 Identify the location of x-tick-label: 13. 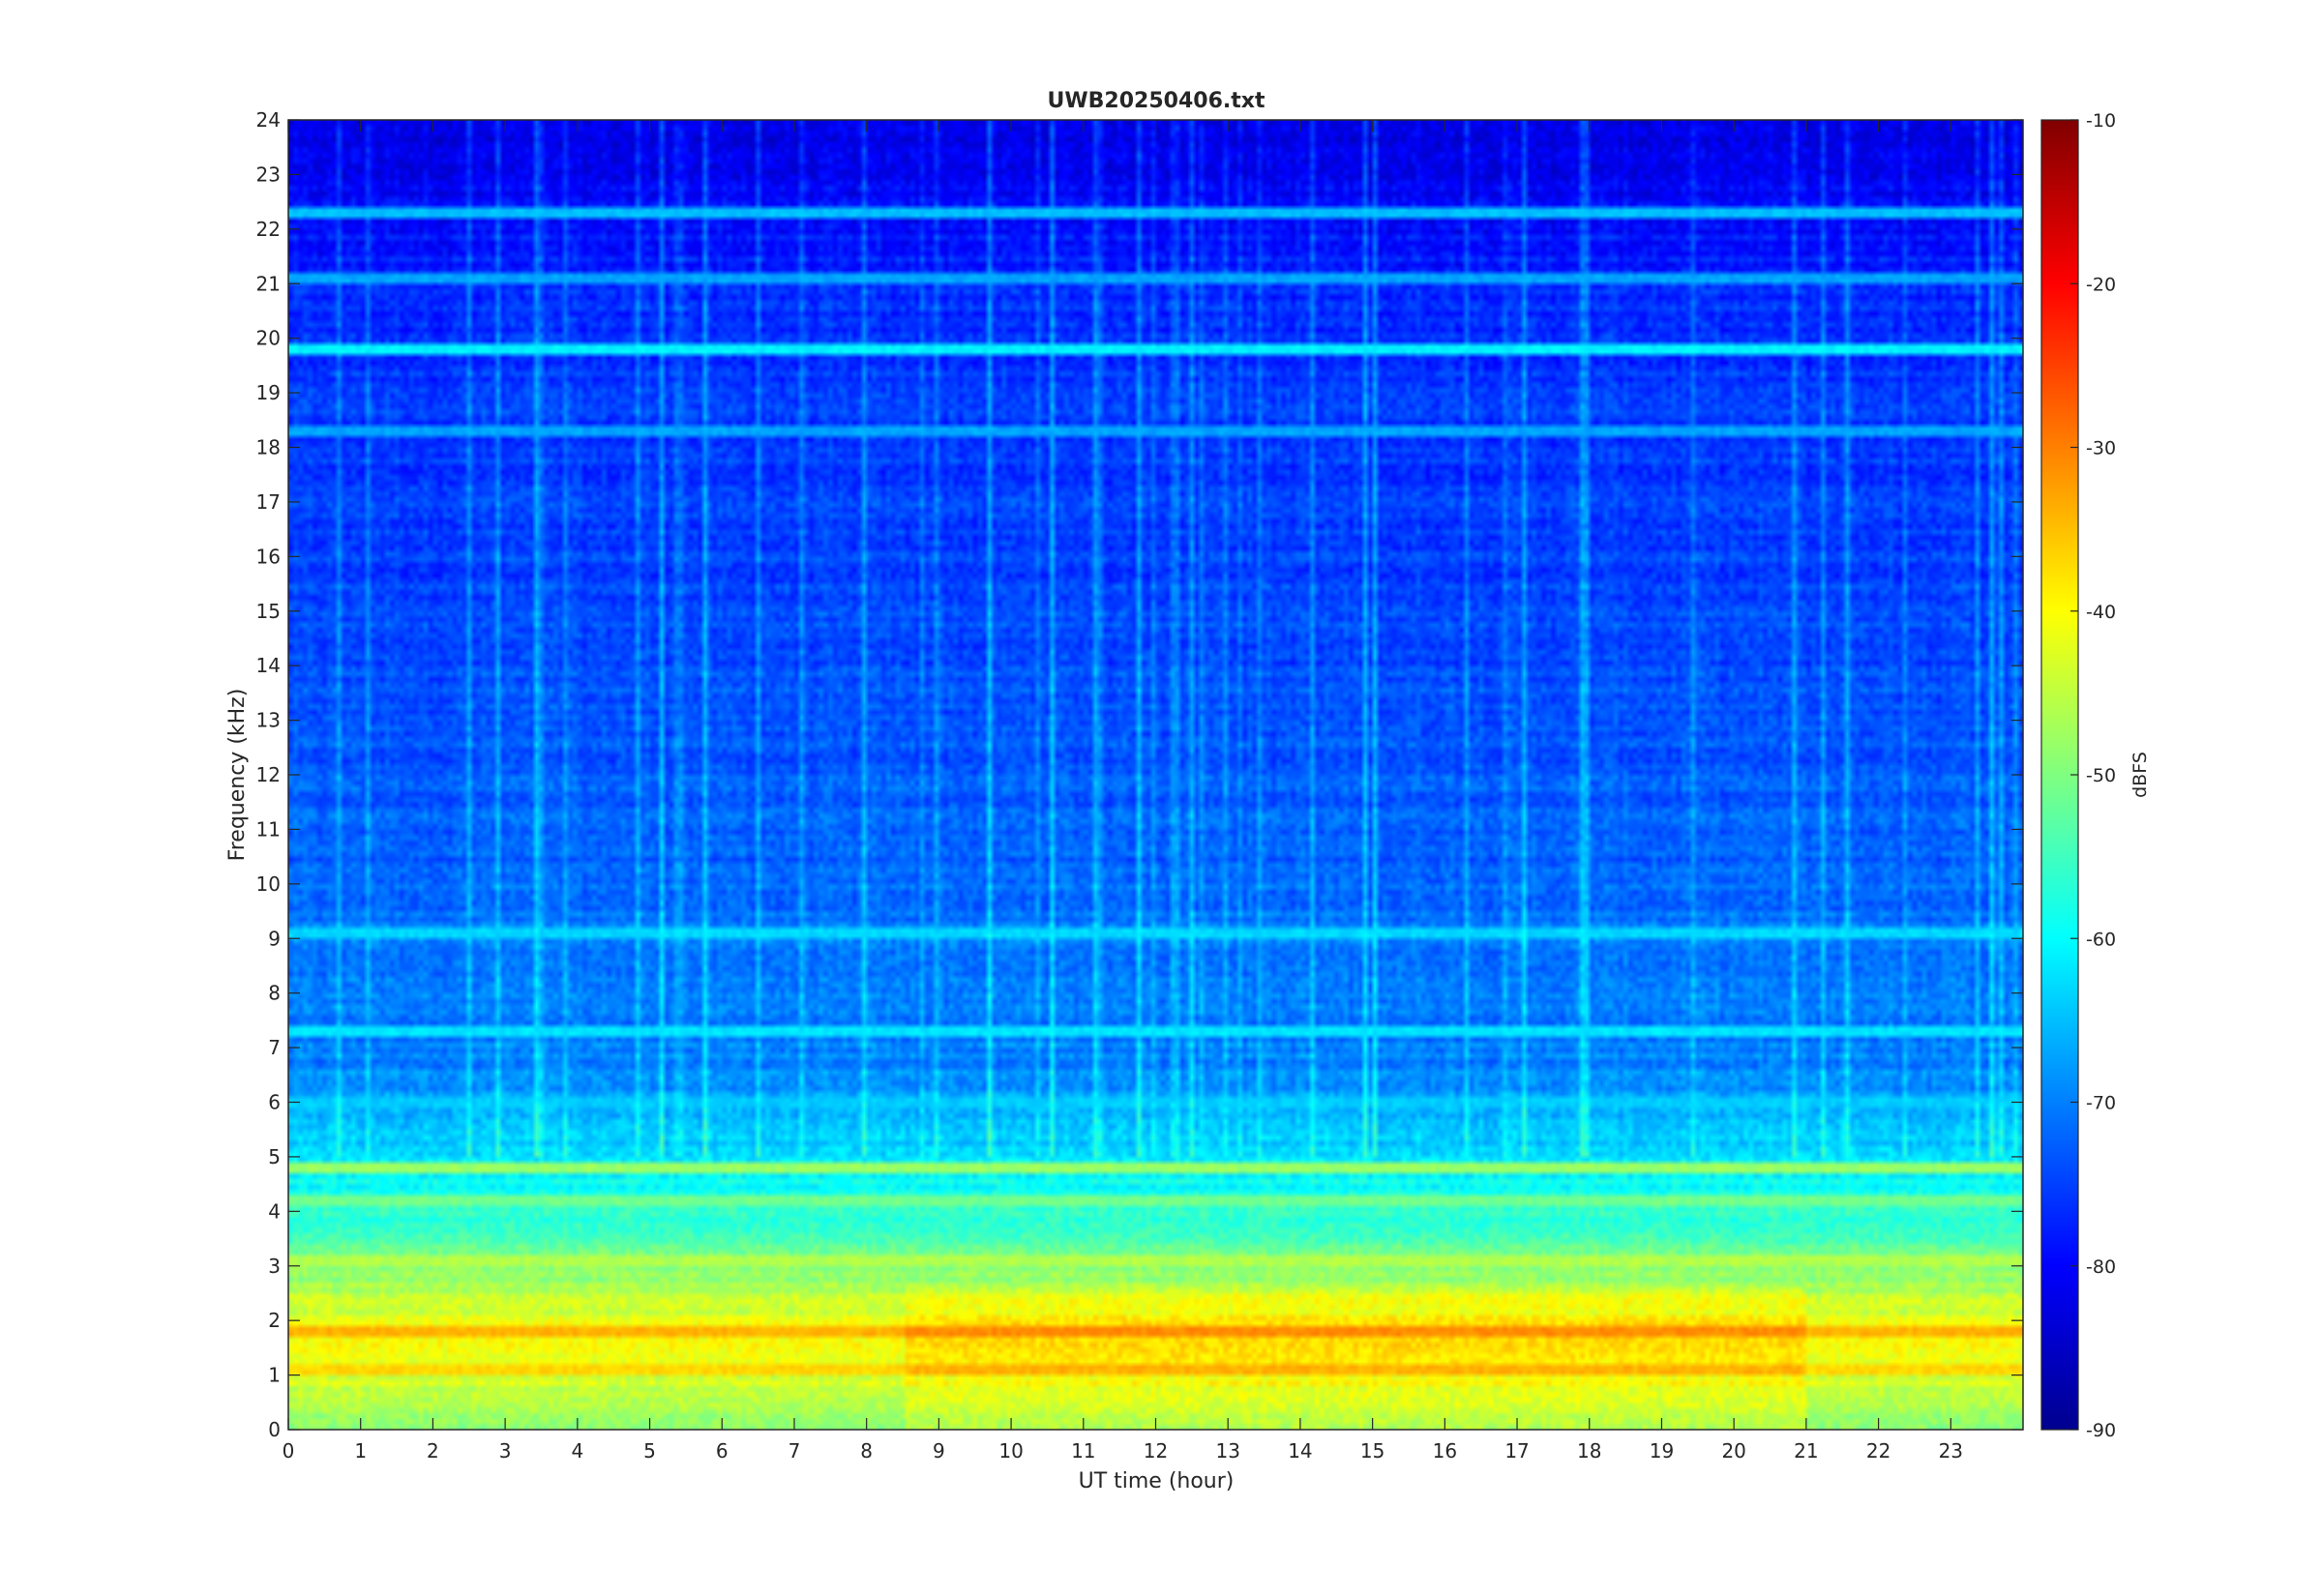
(1227, 1451).